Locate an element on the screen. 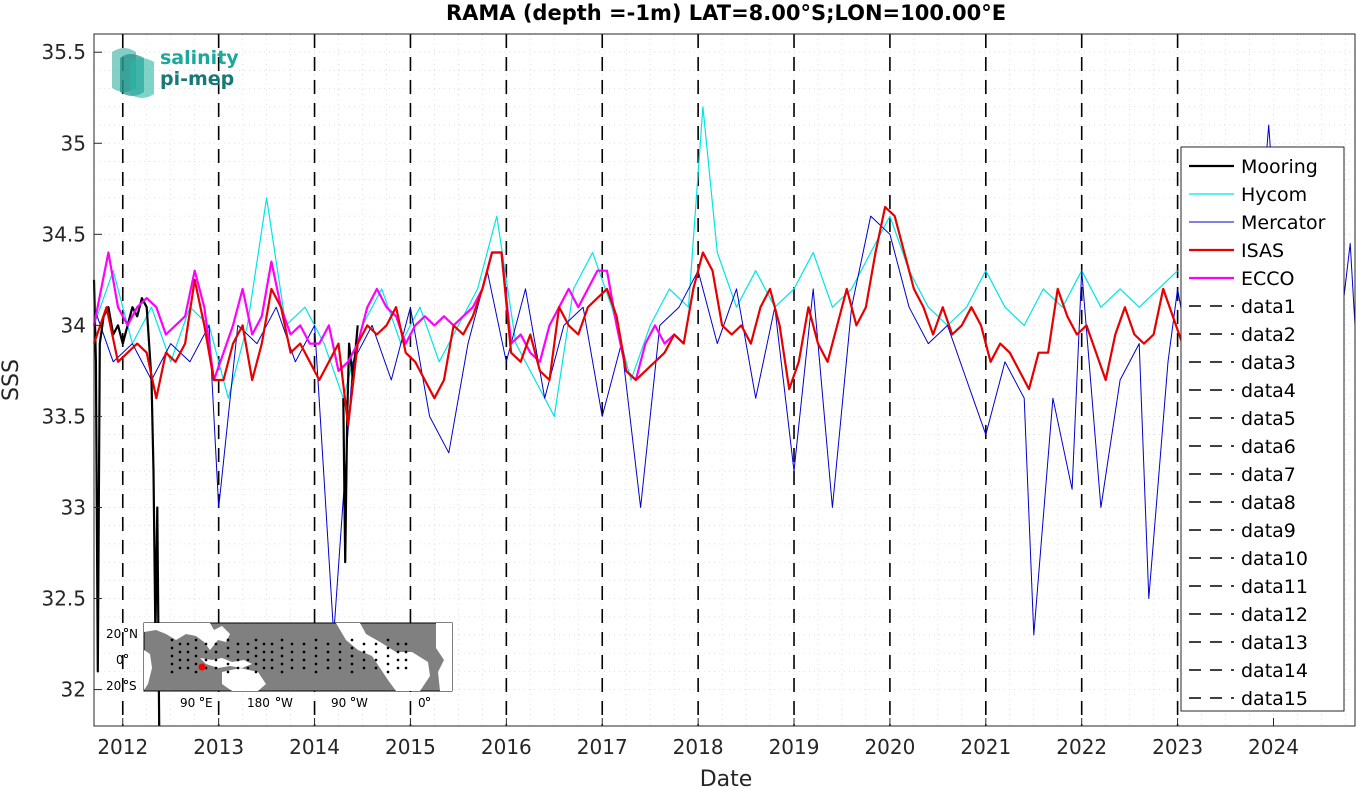 This screenshot has width=1358, height=790. legend-box is located at coordinates (1262, 429).